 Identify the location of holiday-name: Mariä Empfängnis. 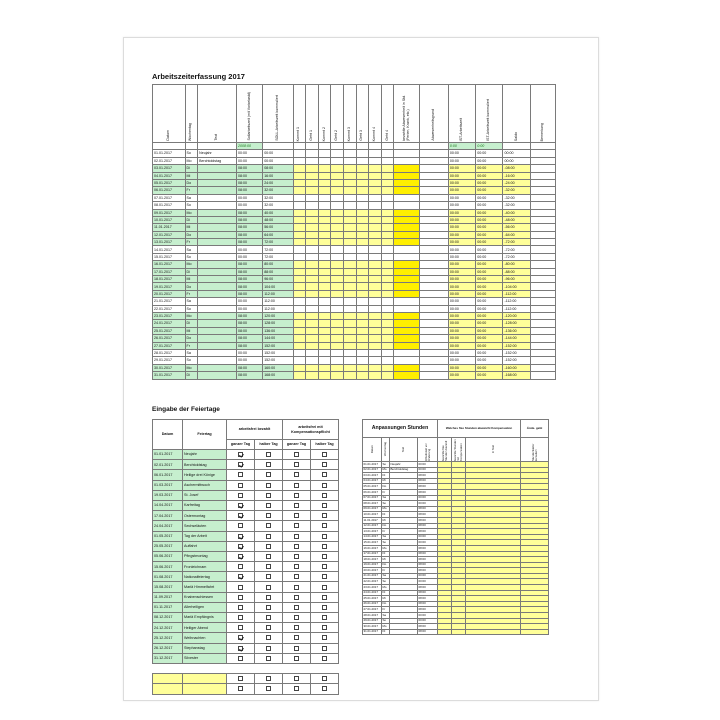
(204, 617).